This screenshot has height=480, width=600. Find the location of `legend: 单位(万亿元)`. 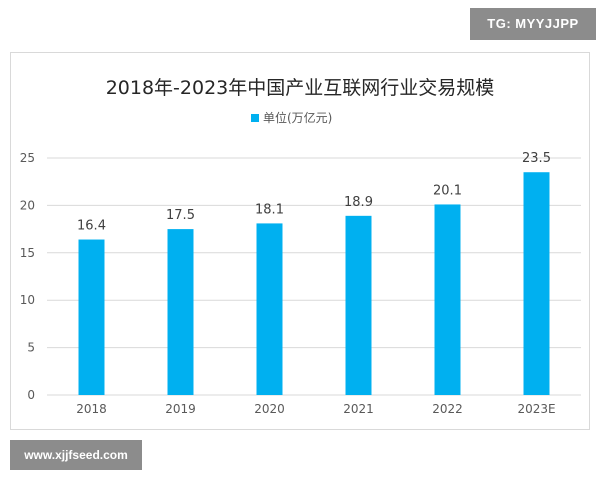

legend: 单位(万亿元) is located at coordinates (291, 117).